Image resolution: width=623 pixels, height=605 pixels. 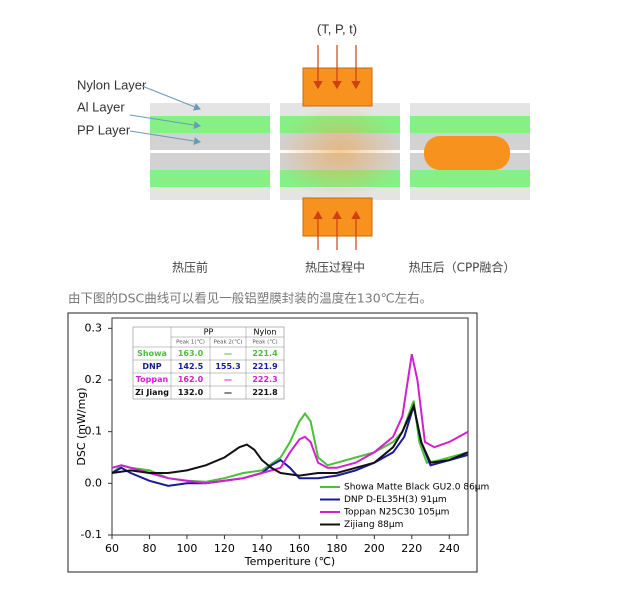 I want to click on x-tick-label: 100, so click(x=186, y=548).